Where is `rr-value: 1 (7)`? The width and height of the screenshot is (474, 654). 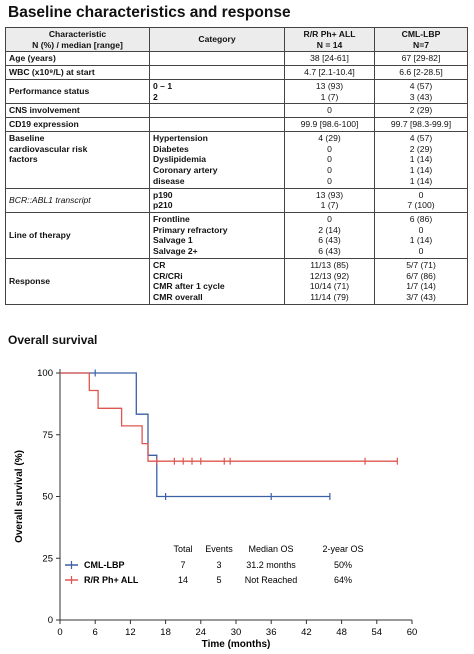
rr-value: 1 (7) is located at coordinates (329, 205).